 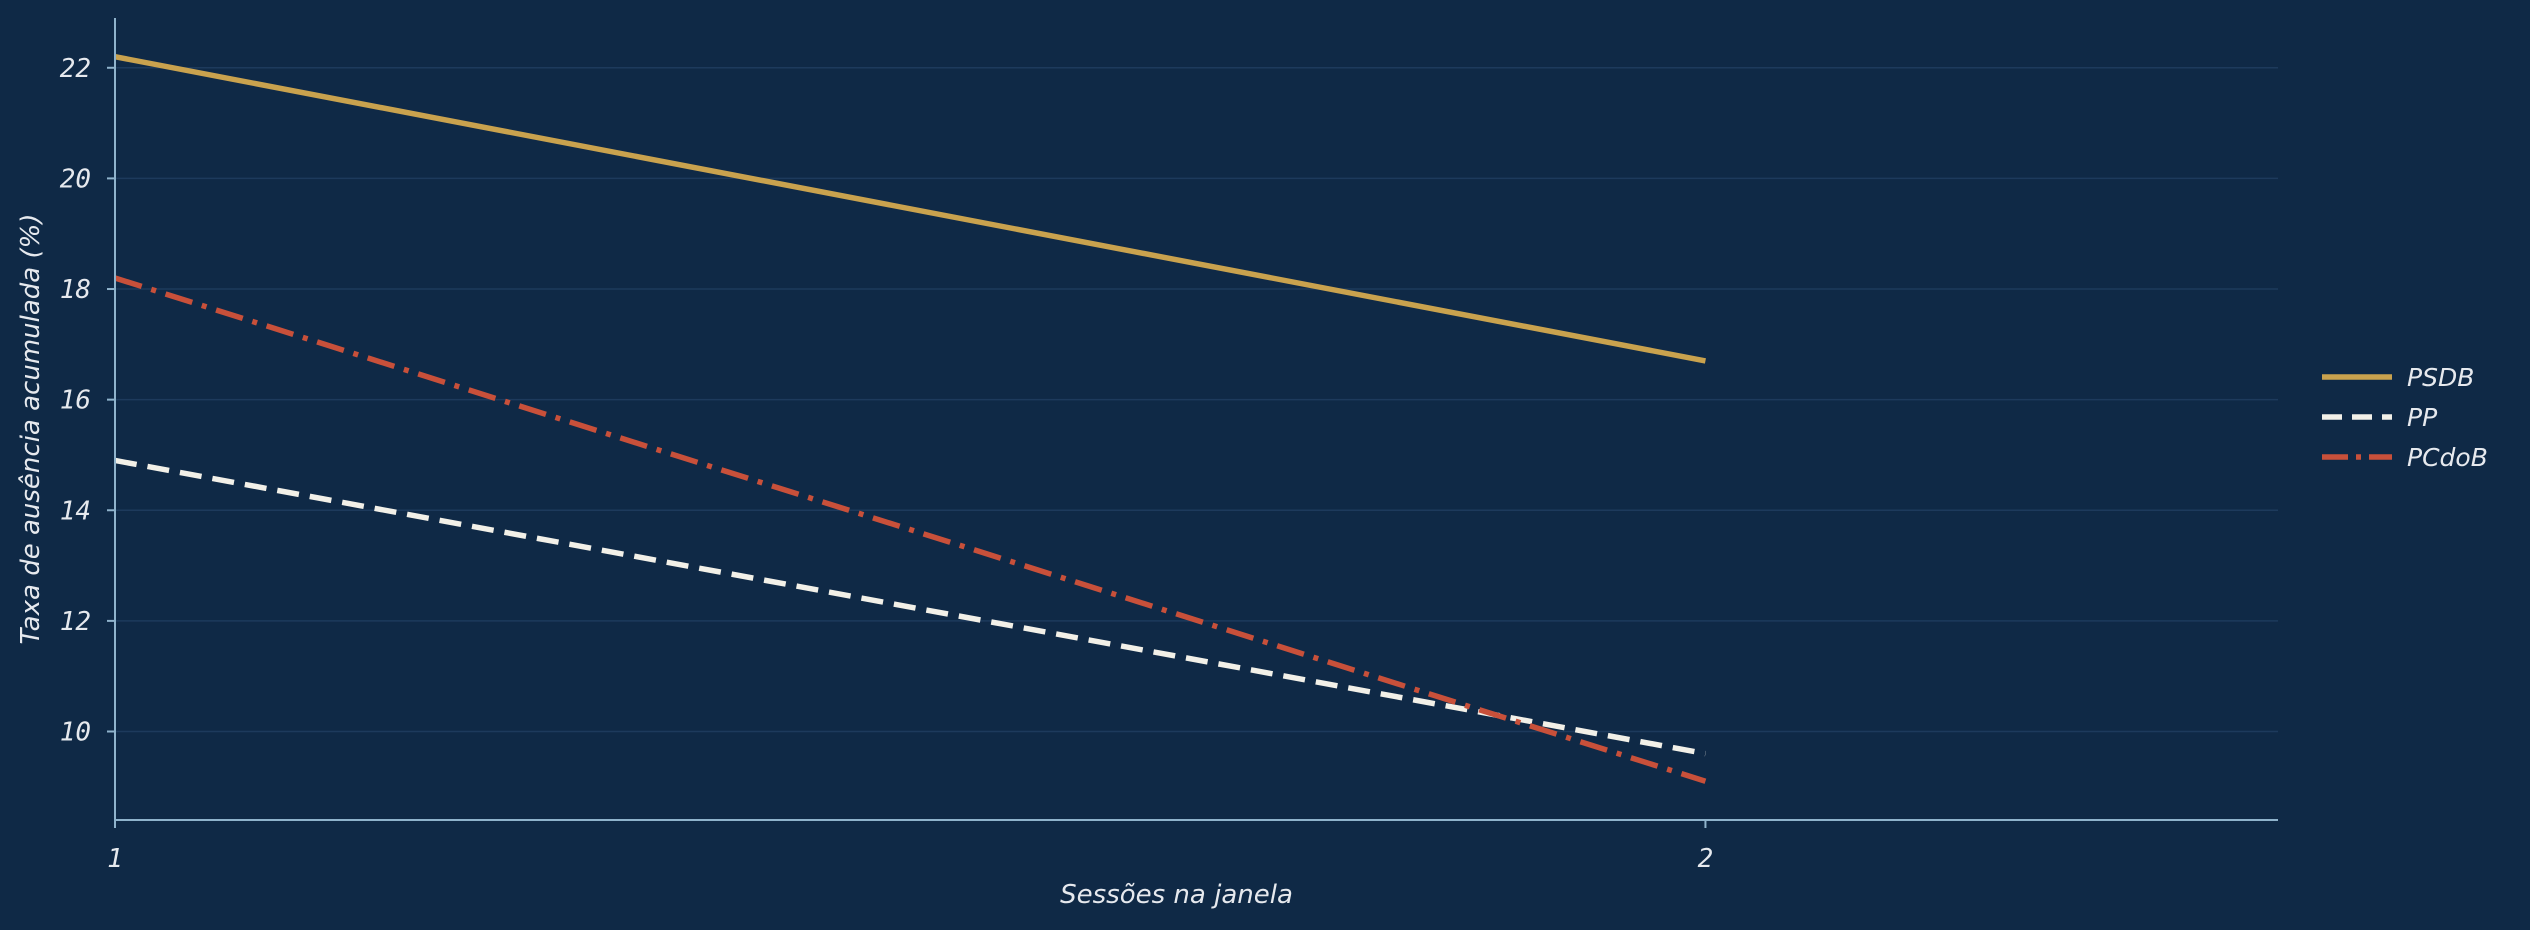 I want to click on y-tick-label: 18, so click(x=75, y=290).